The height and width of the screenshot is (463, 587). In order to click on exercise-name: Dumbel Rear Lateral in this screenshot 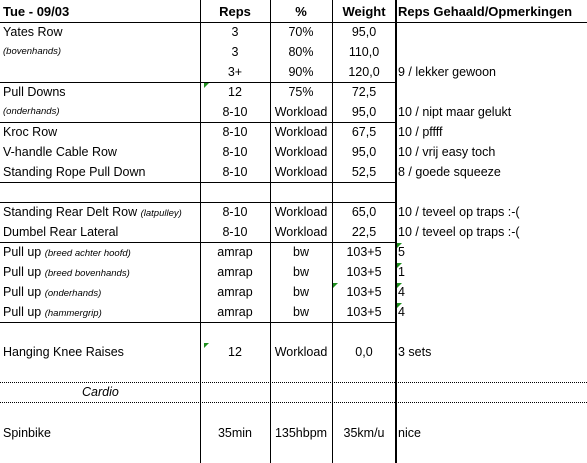, I will do `click(61, 232)`.